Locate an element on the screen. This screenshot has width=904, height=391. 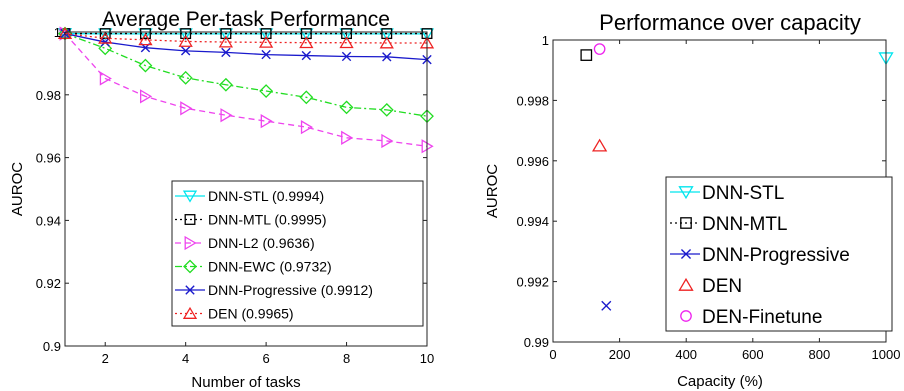
legend-label-dnn-mtl: DNN-MTL (0.9995) is located at coordinates (267, 220).